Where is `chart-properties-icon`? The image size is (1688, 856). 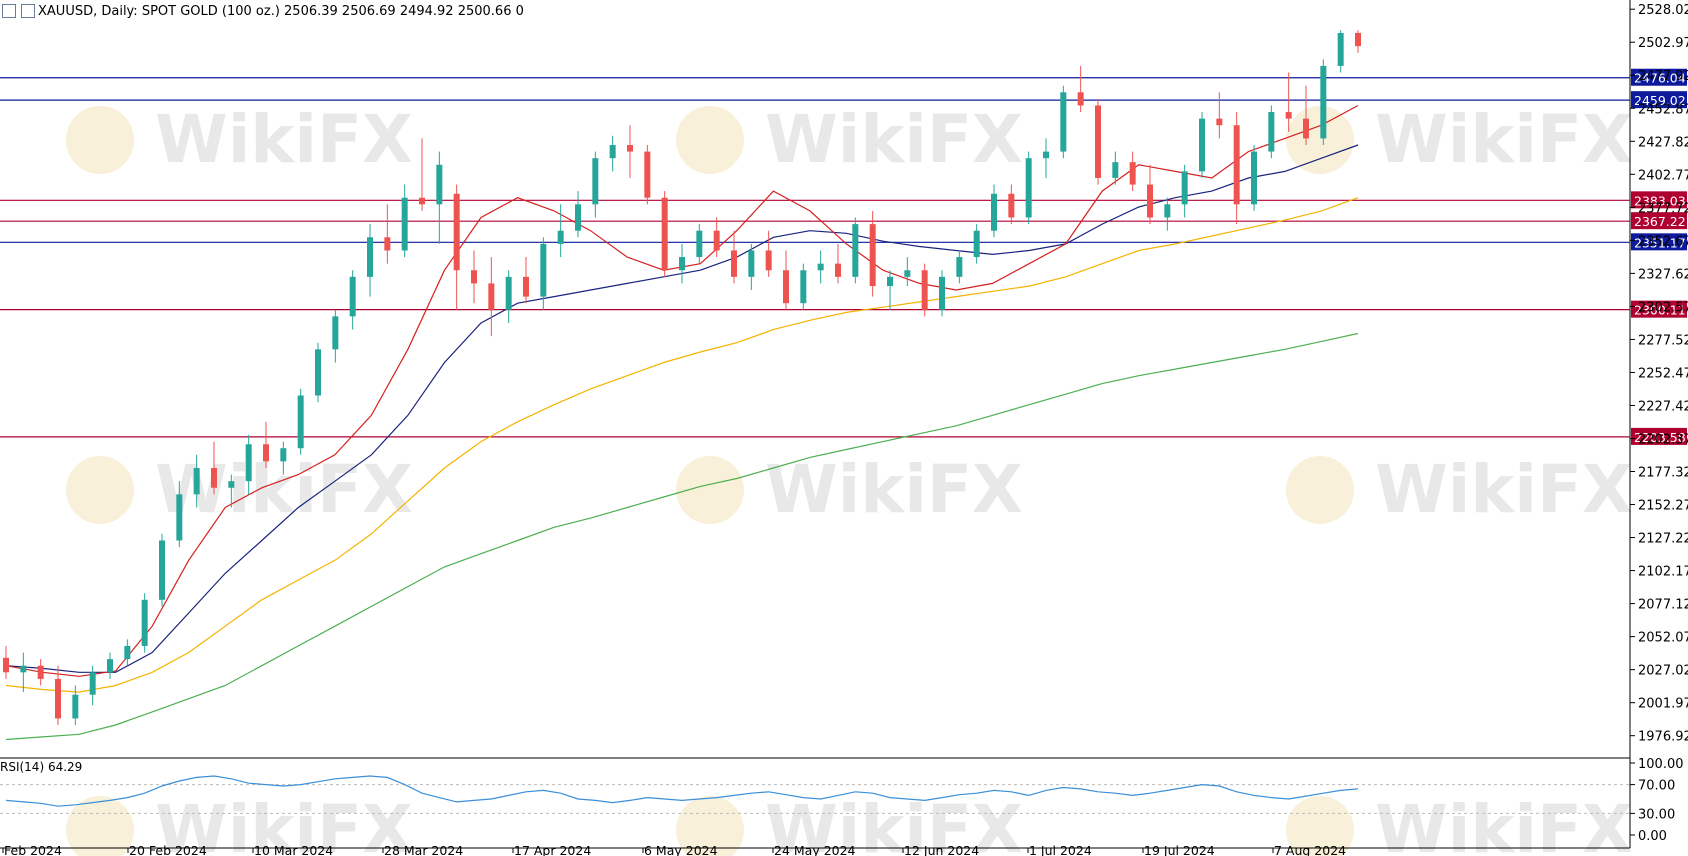
chart-properties-icon is located at coordinates (28, 11).